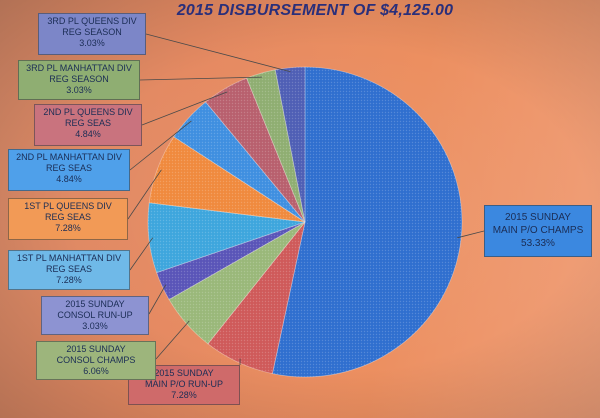 This screenshot has width=600, height=418. I want to click on slice-label: 2nd PL MANHATTAN DIV REG SEAS 4.84%, so click(69, 170).